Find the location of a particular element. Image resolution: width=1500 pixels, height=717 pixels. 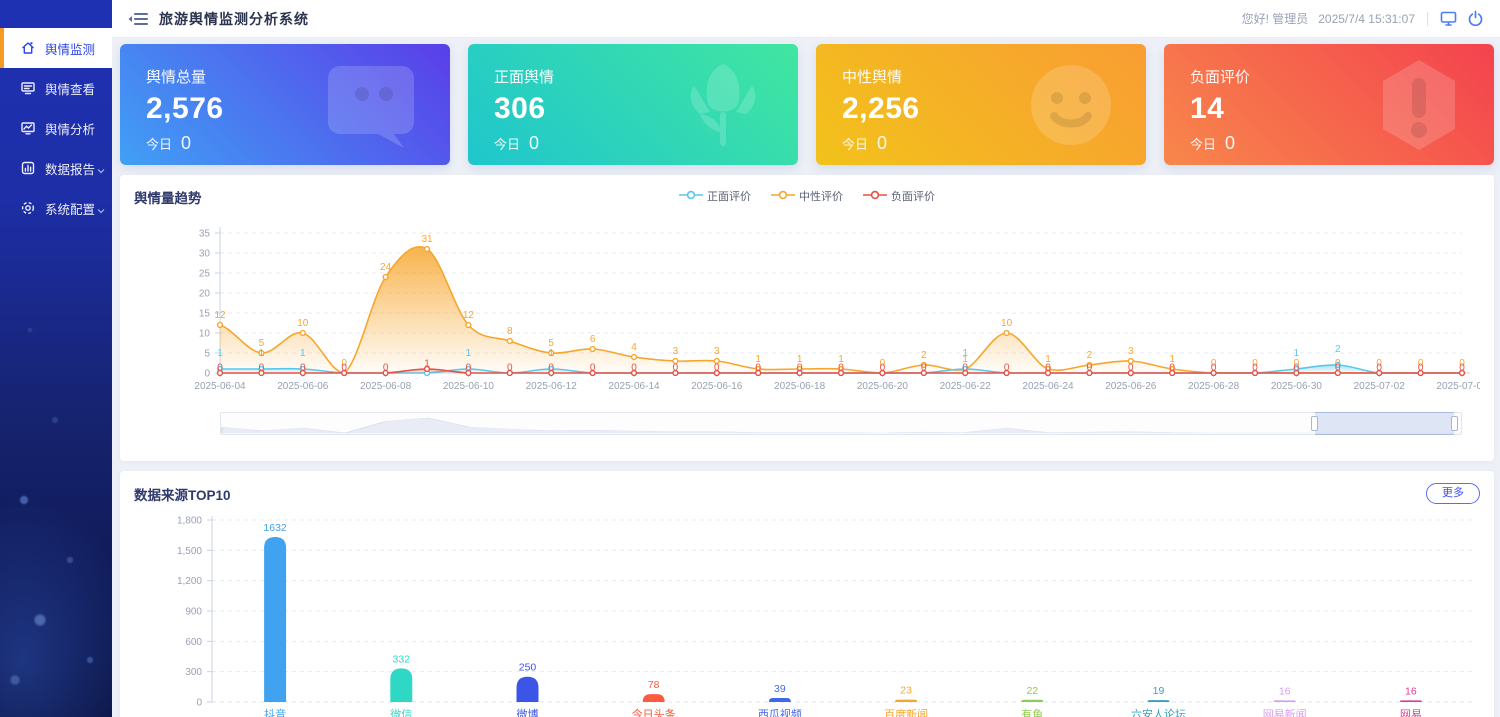

svg-text: 332 is located at coordinates (402, 659).